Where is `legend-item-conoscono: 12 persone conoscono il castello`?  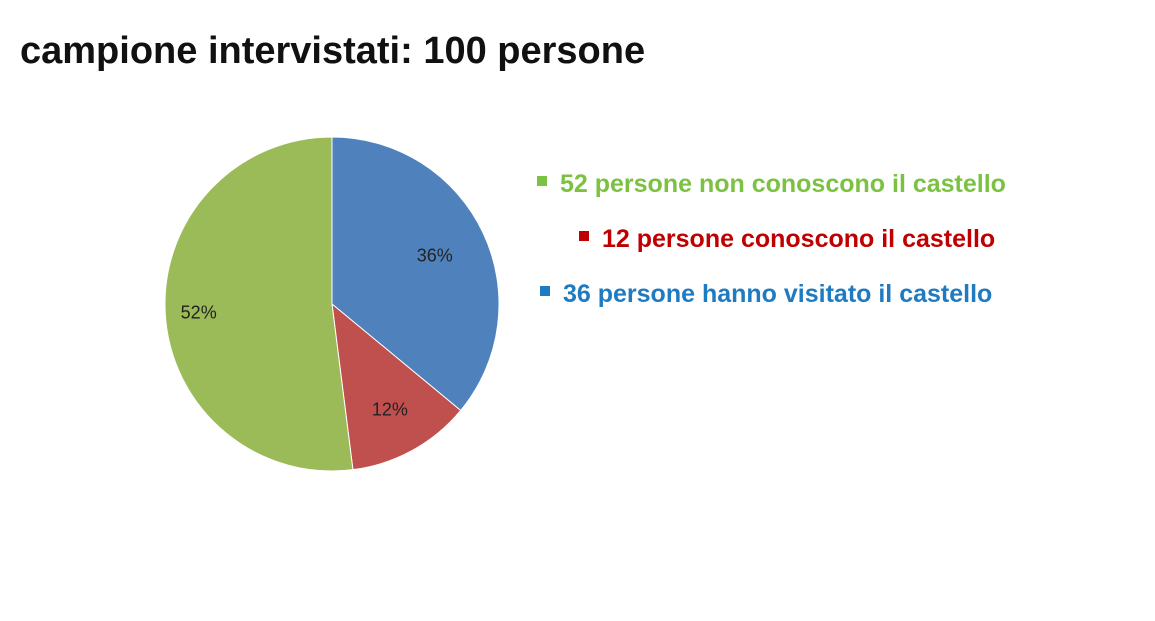 legend-item-conoscono: 12 persone conoscono il castello is located at coordinates (787, 239).